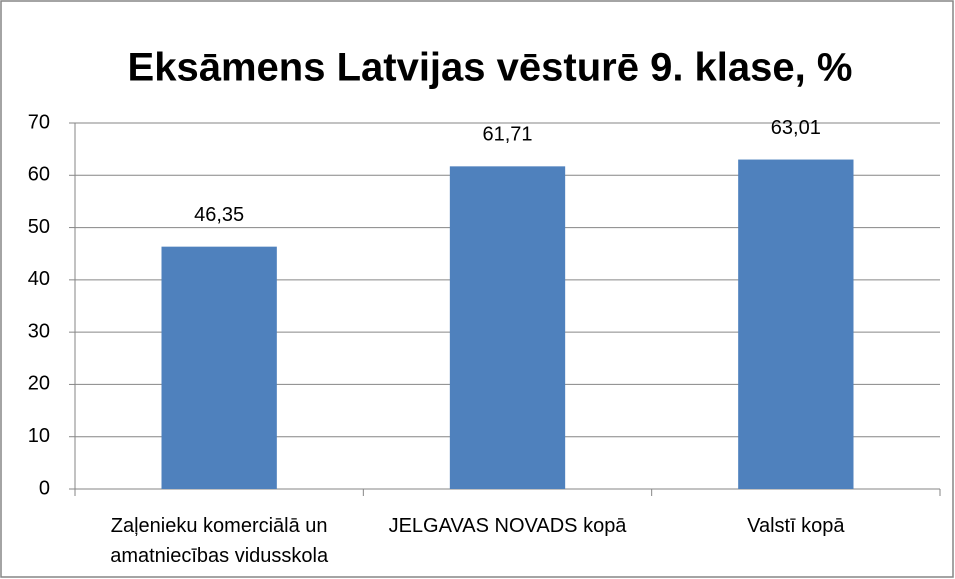 This screenshot has height=579, width=955. What do you see at coordinates (39, 279) in the screenshot?
I see `y-tick-label: 40` at bounding box center [39, 279].